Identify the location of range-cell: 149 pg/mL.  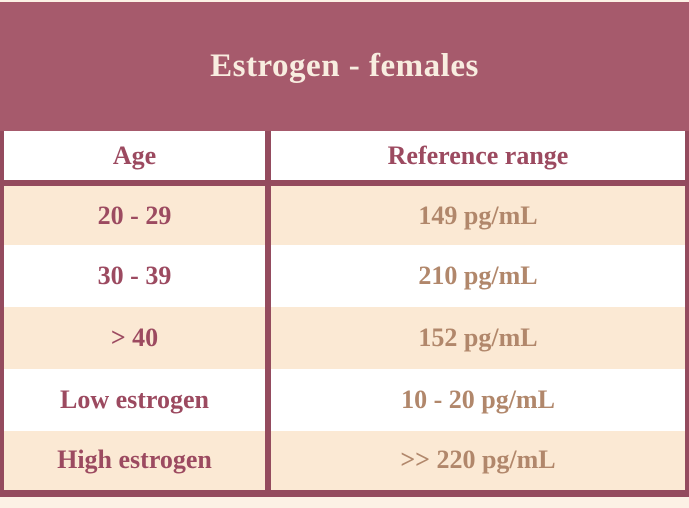
(478, 215).